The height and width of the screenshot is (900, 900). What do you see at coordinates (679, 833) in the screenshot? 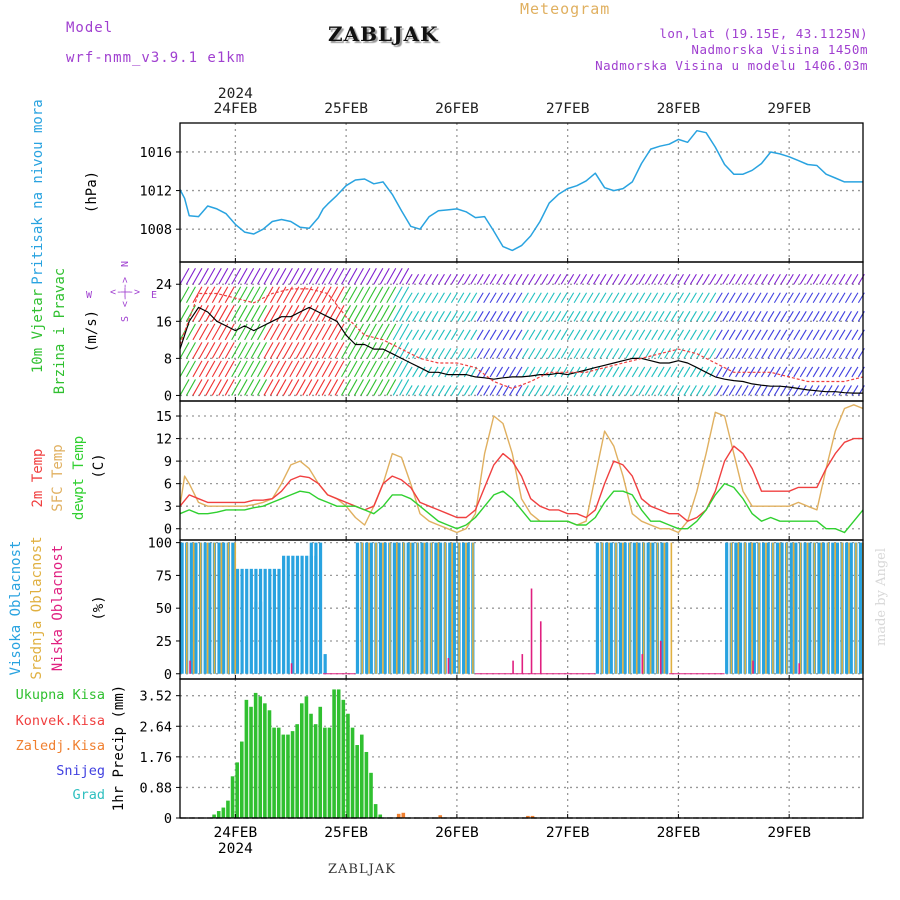
I see `bottom-day-label: 28FEB` at bounding box center [679, 833].